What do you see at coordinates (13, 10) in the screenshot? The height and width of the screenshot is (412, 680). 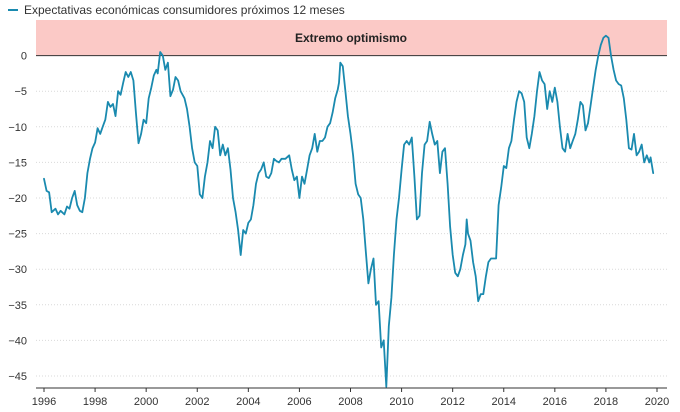 I see `legend-swatch` at bounding box center [13, 10].